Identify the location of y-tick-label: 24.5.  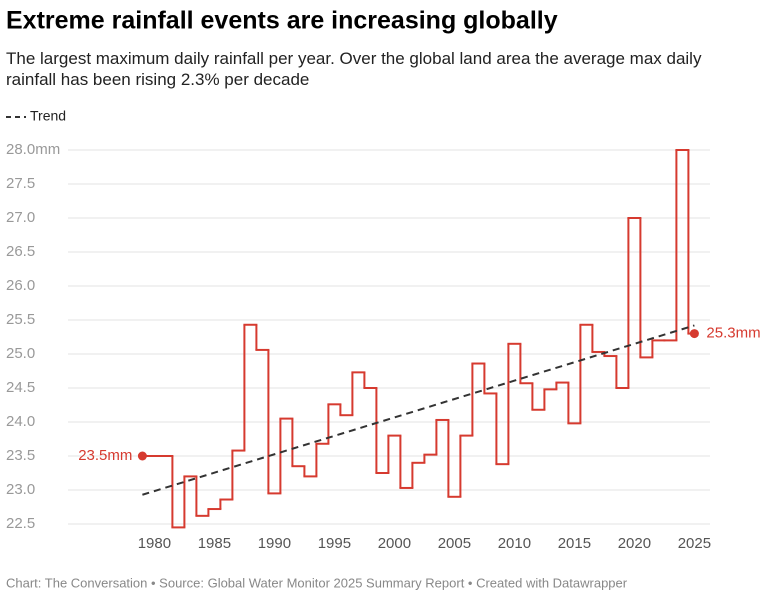
(20, 387).